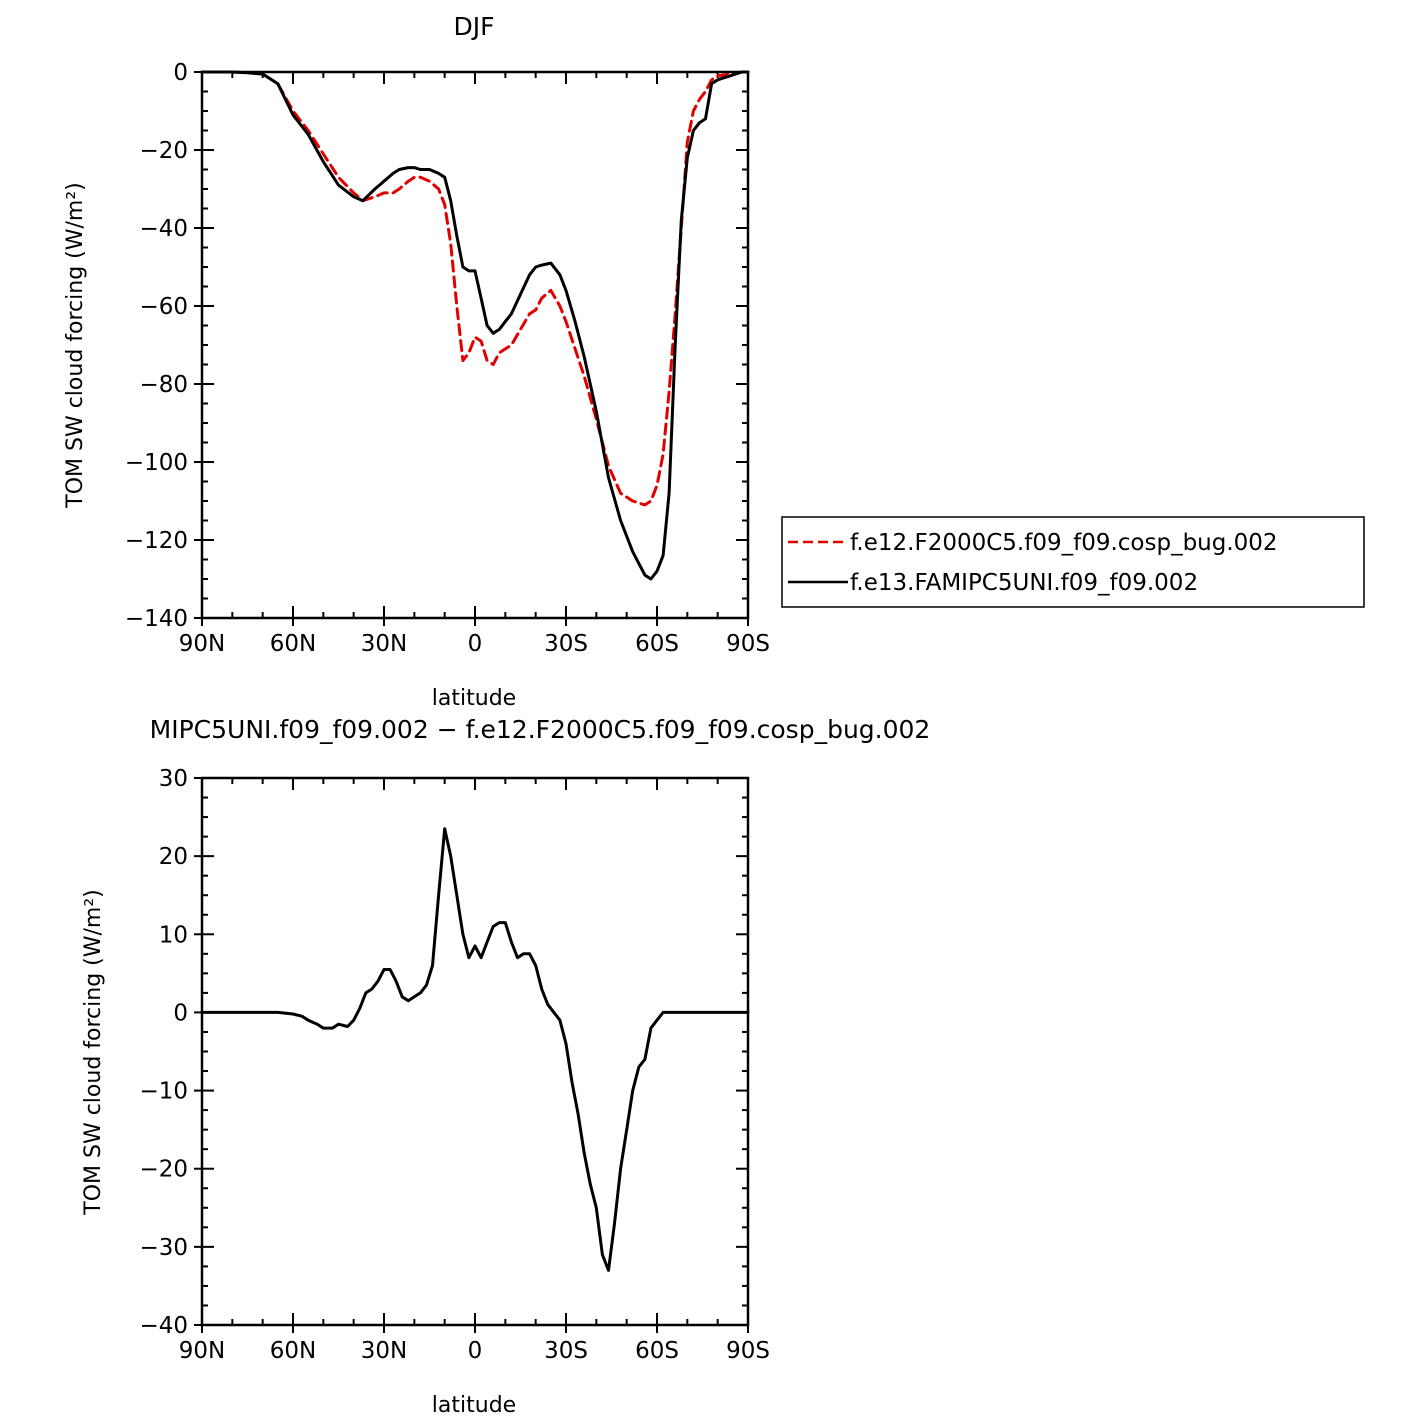 The width and height of the screenshot is (1424, 1424). Describe the element at coordinates (566, 1351) in the screenshot. I see `chart-bottom-xtick-label: 30S` at that location.